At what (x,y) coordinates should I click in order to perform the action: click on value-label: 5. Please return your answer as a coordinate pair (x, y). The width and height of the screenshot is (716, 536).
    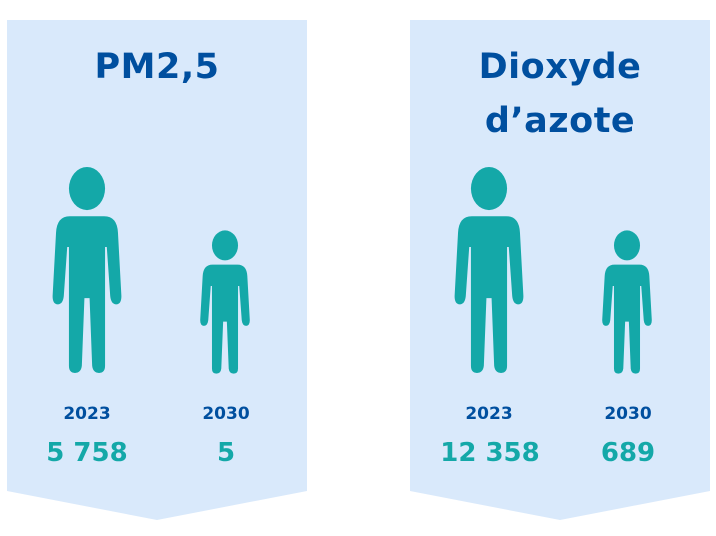
    Looking at the image, I should click on (226, 453).